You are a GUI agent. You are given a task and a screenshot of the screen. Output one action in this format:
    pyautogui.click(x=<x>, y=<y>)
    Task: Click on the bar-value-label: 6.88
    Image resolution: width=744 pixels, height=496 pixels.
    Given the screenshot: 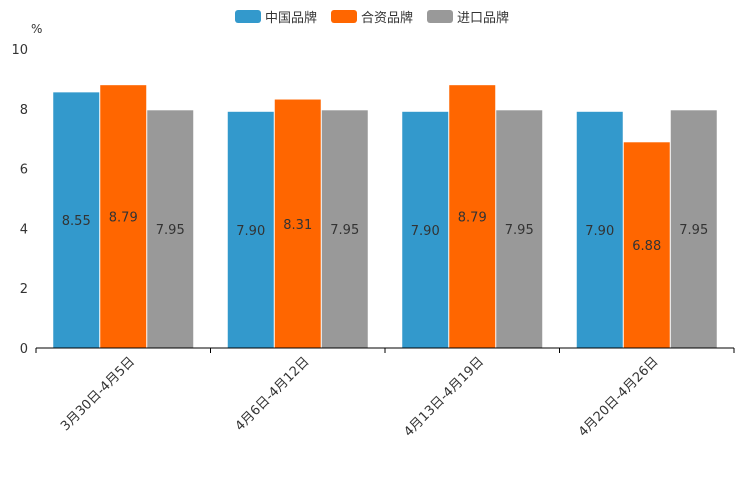 What is the action you would take?
    pyautogui.click(x=646, y=246)
    